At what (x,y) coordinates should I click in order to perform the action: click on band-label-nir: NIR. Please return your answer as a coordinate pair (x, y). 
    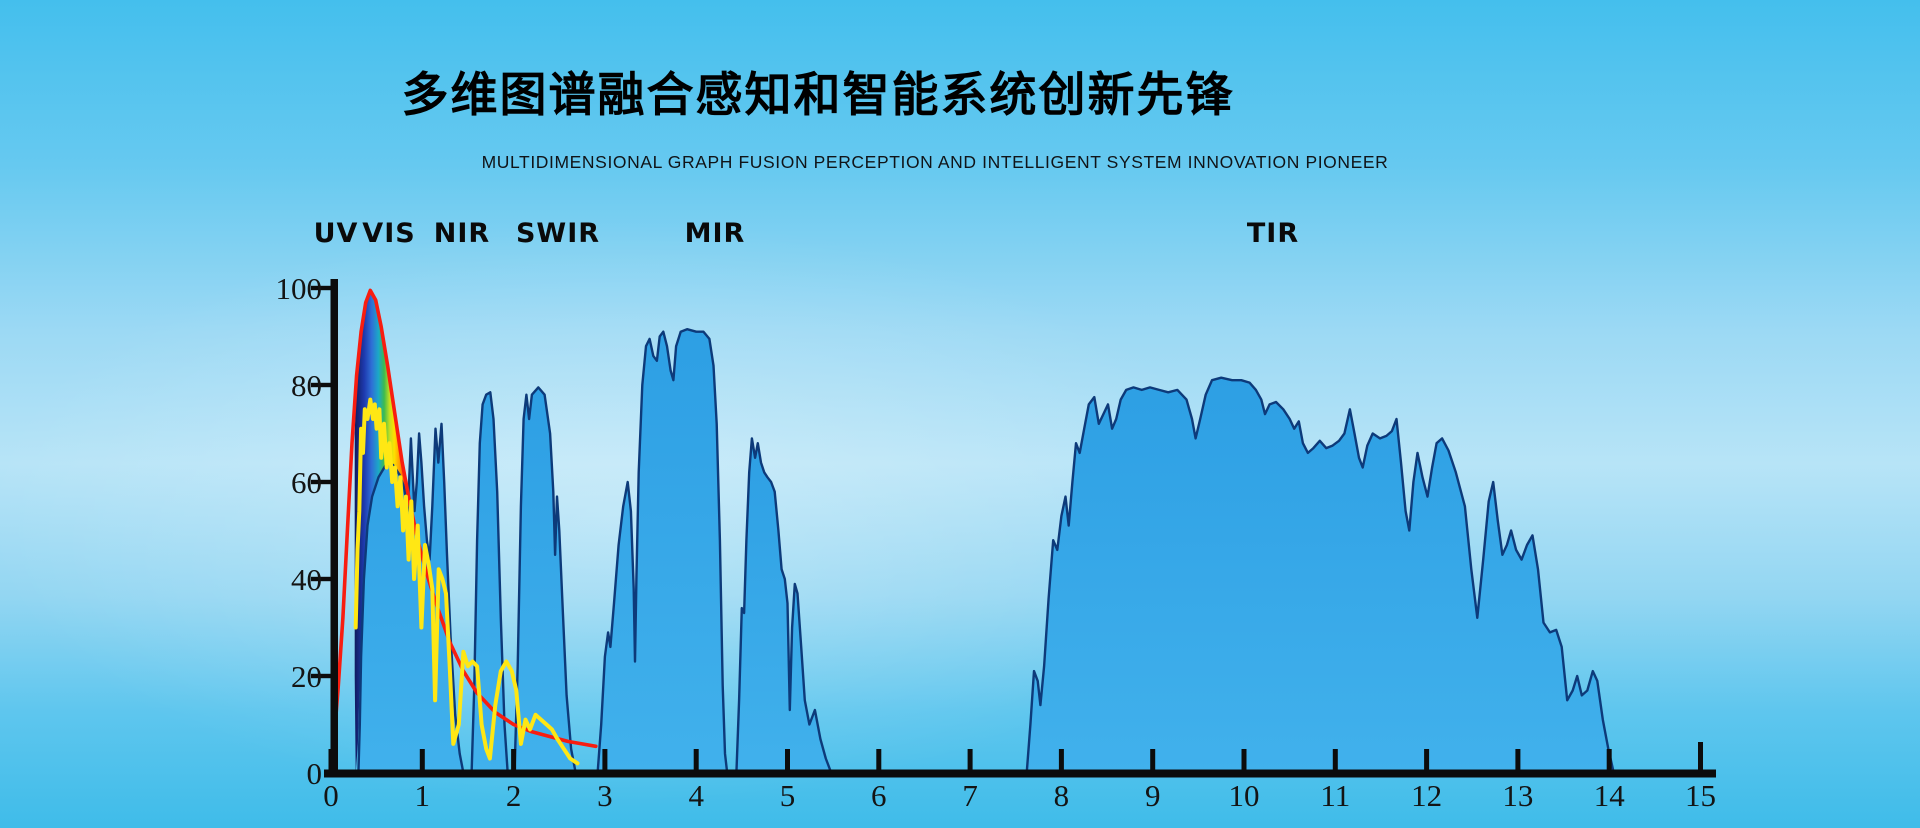
    Looking at the image, I should click on (462, 233).